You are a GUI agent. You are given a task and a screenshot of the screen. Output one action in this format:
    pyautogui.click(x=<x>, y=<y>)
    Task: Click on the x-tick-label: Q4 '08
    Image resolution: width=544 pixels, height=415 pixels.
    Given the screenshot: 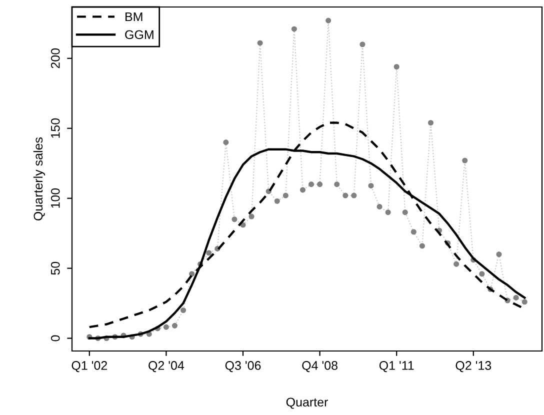 What is the action you would take?
    pyautogui.click(x=320, y=366)
    